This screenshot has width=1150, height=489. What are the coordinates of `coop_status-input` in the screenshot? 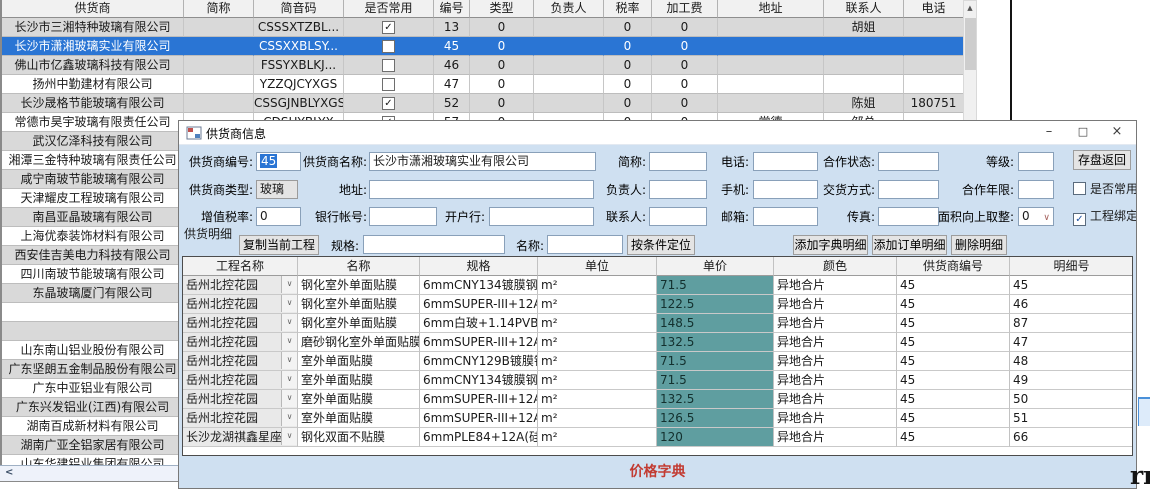 It's located at (908, 161).